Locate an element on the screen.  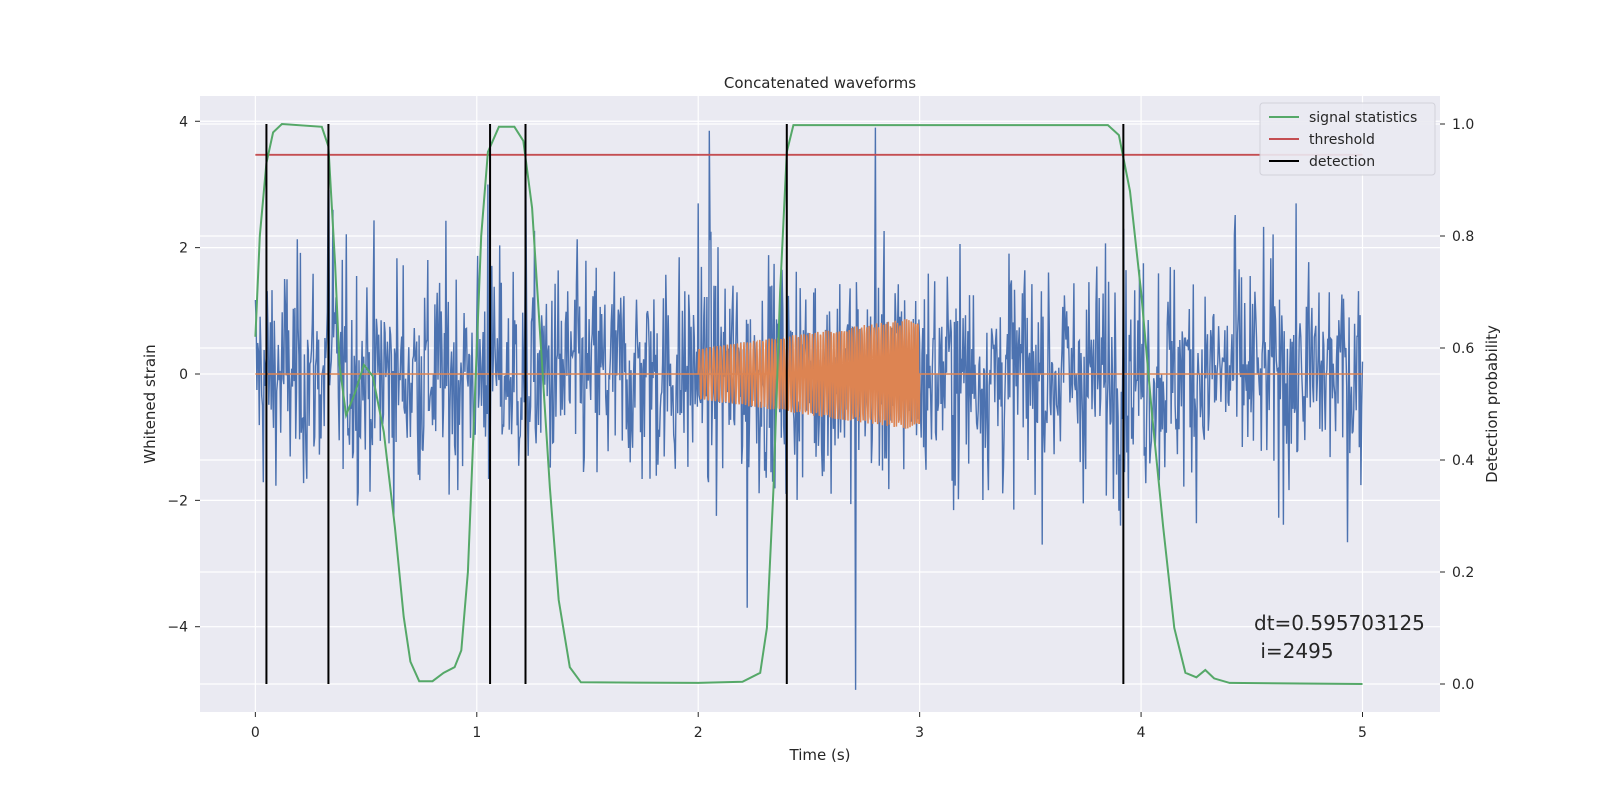
x-tick-label: 4 is located at coordinates (1141, 733).